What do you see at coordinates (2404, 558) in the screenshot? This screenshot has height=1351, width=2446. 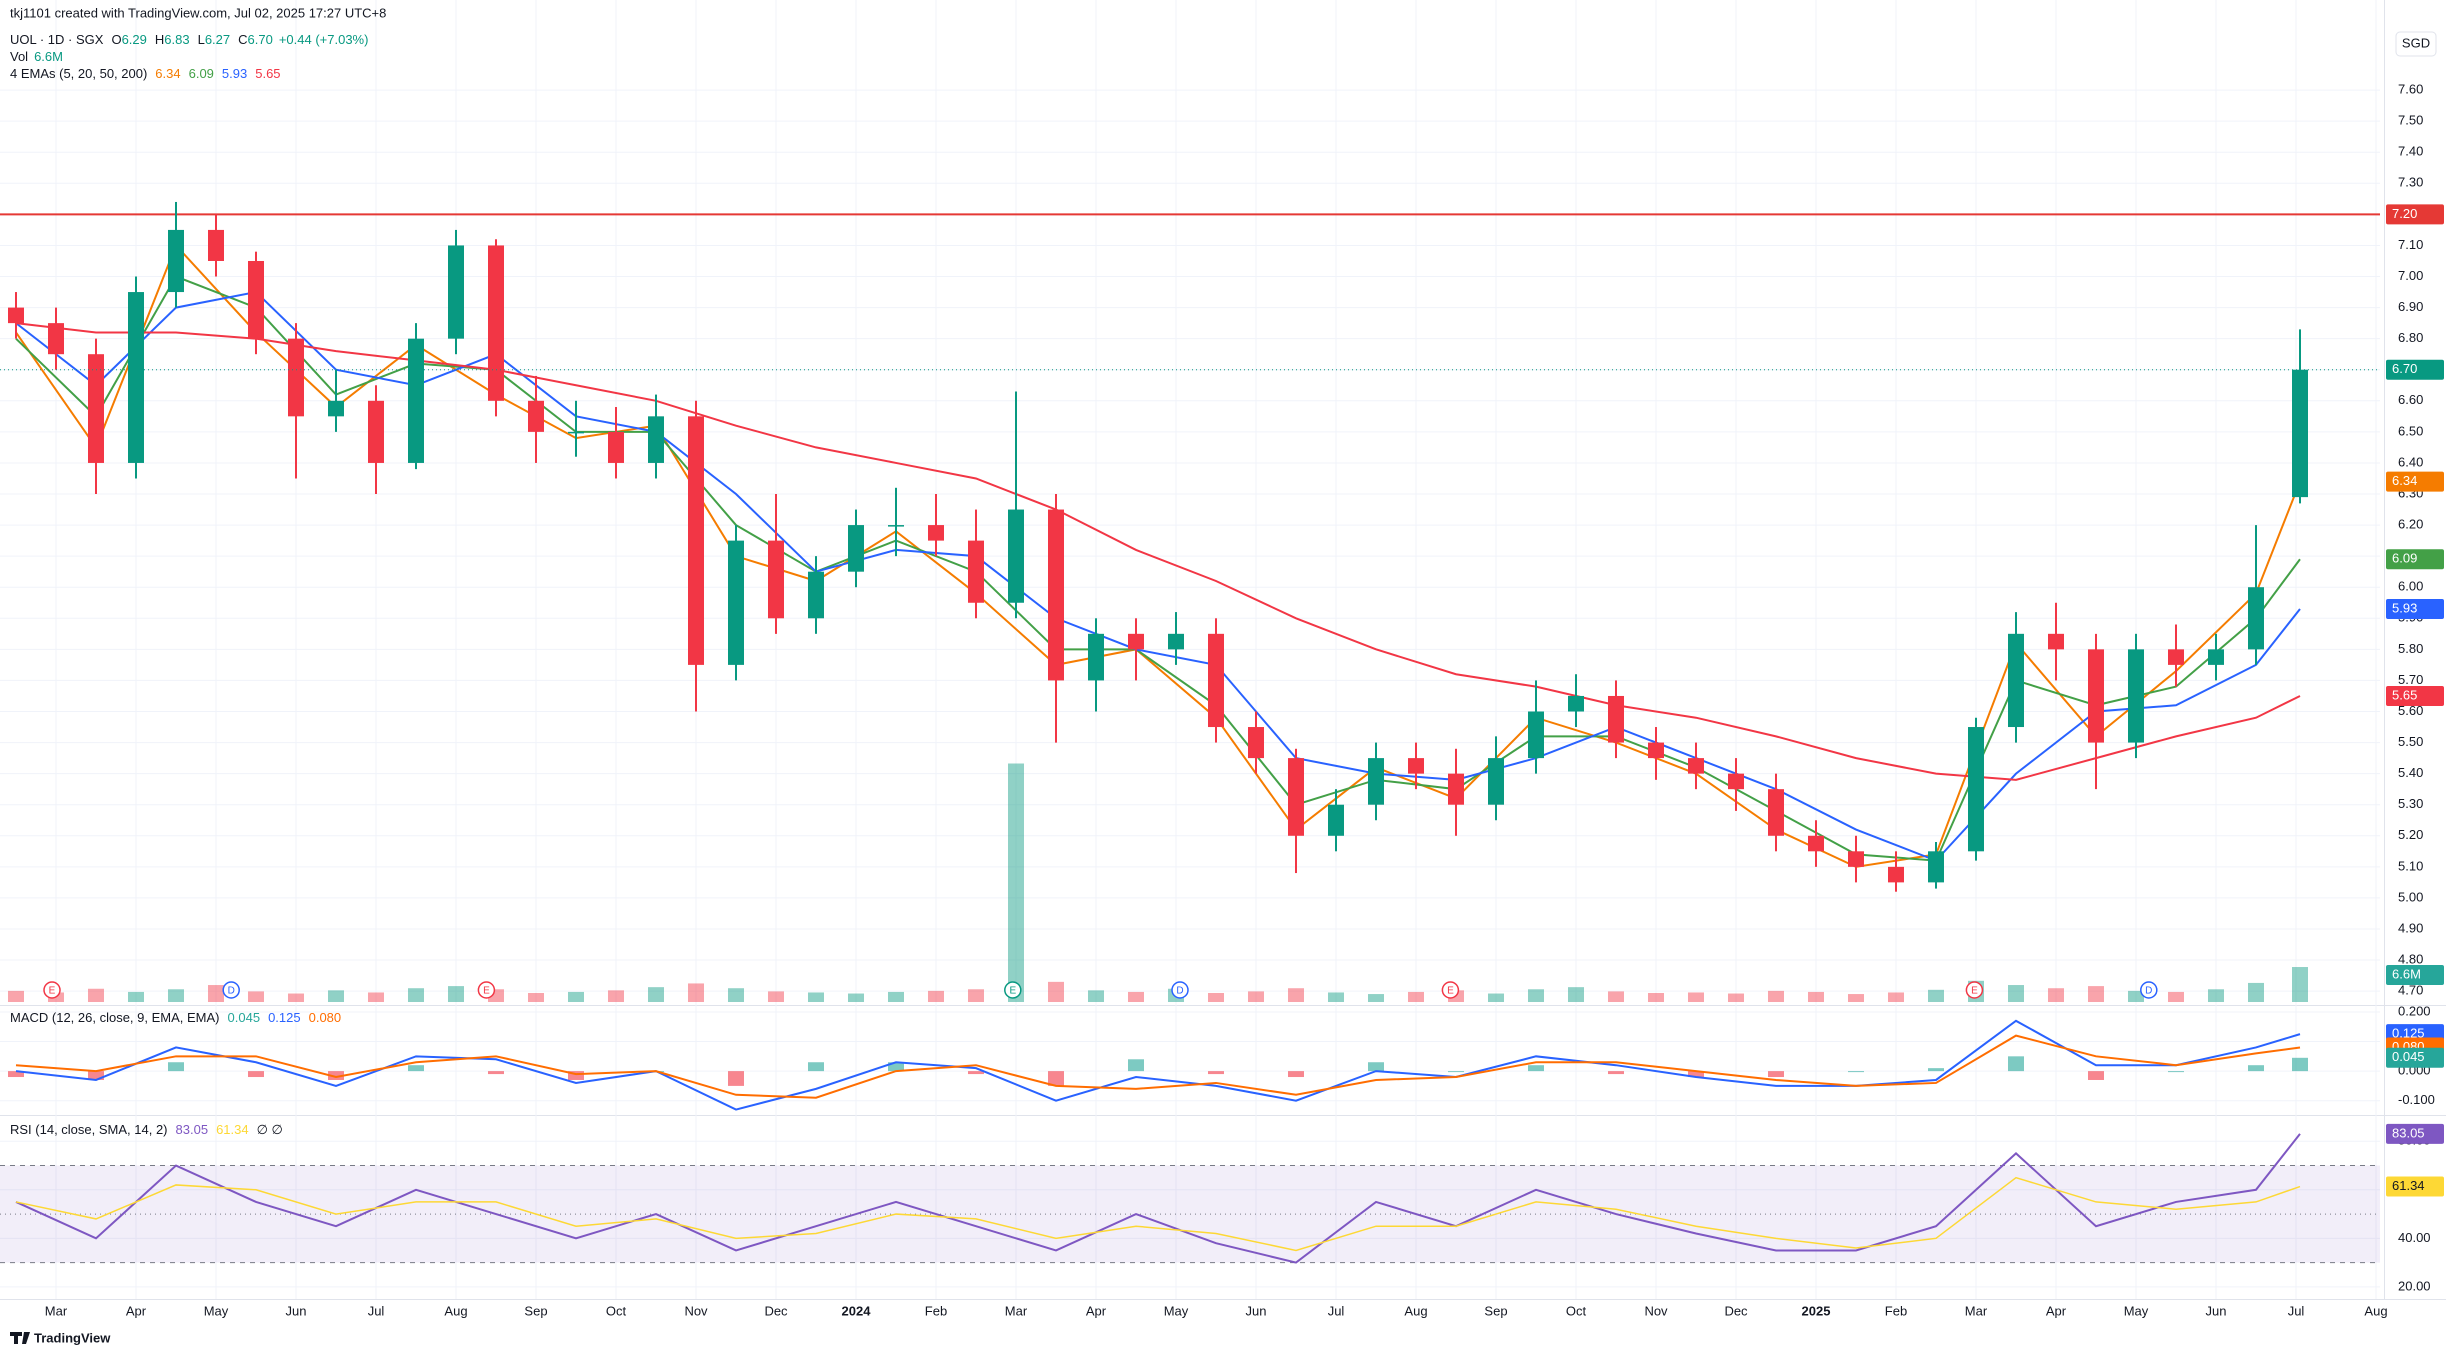 I see `price-tag-label: 6.09` at bounding box center [2404, 558].